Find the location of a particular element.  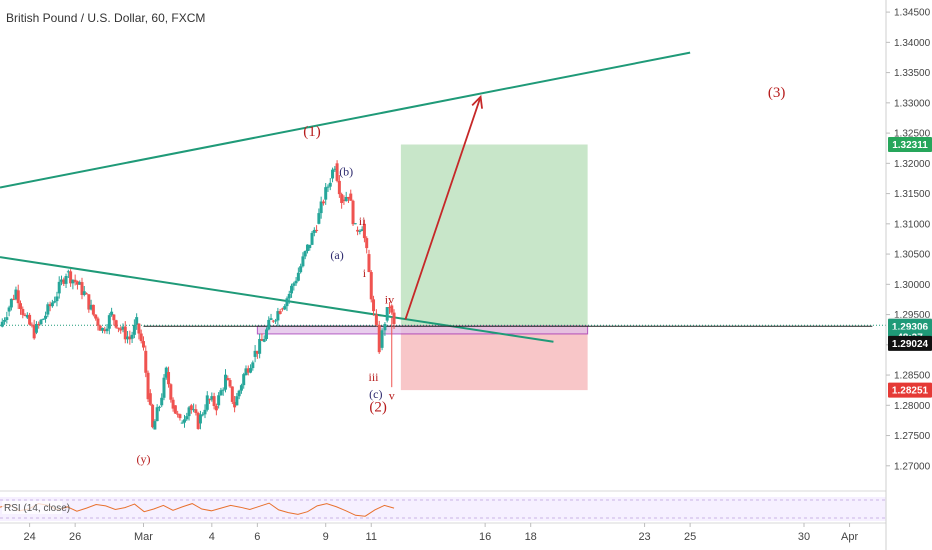

x-tick-label: 4 is located at coordinates (212, 537).